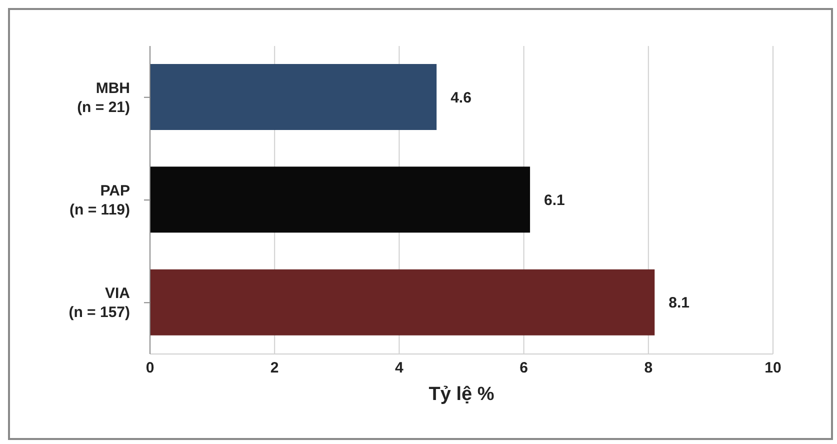  I want to click on x-tick-label: 4, so click(399, 368).